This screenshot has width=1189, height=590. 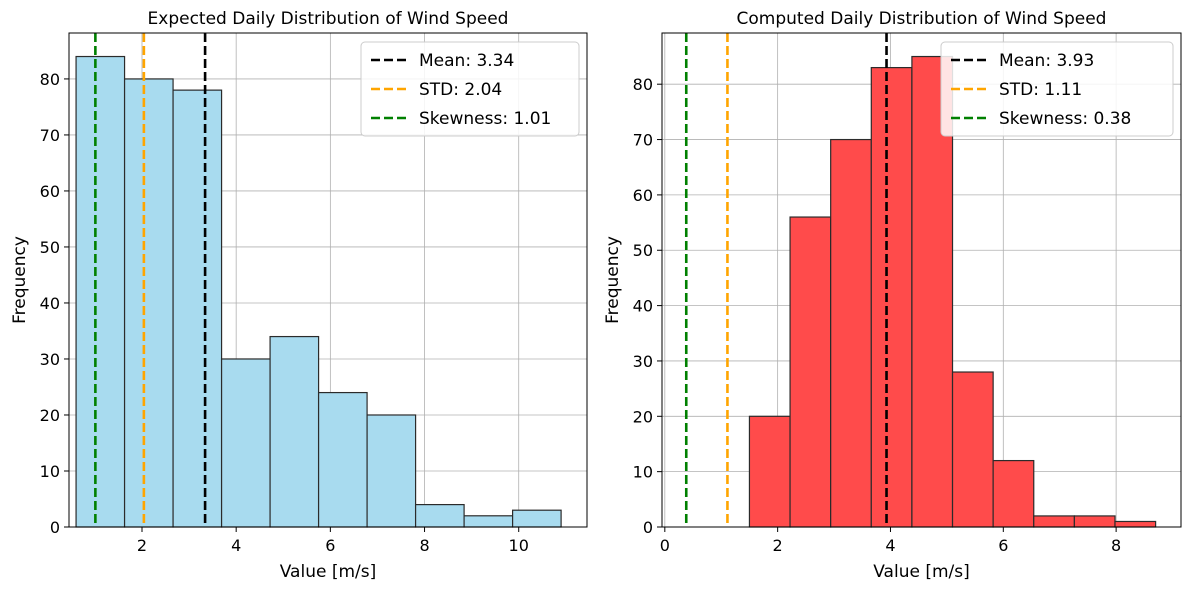 What do you see at coordinates (466, 61) in the screenshot?
I see `legend-label: Mean: 3.34` at bounding box center [466, 61].